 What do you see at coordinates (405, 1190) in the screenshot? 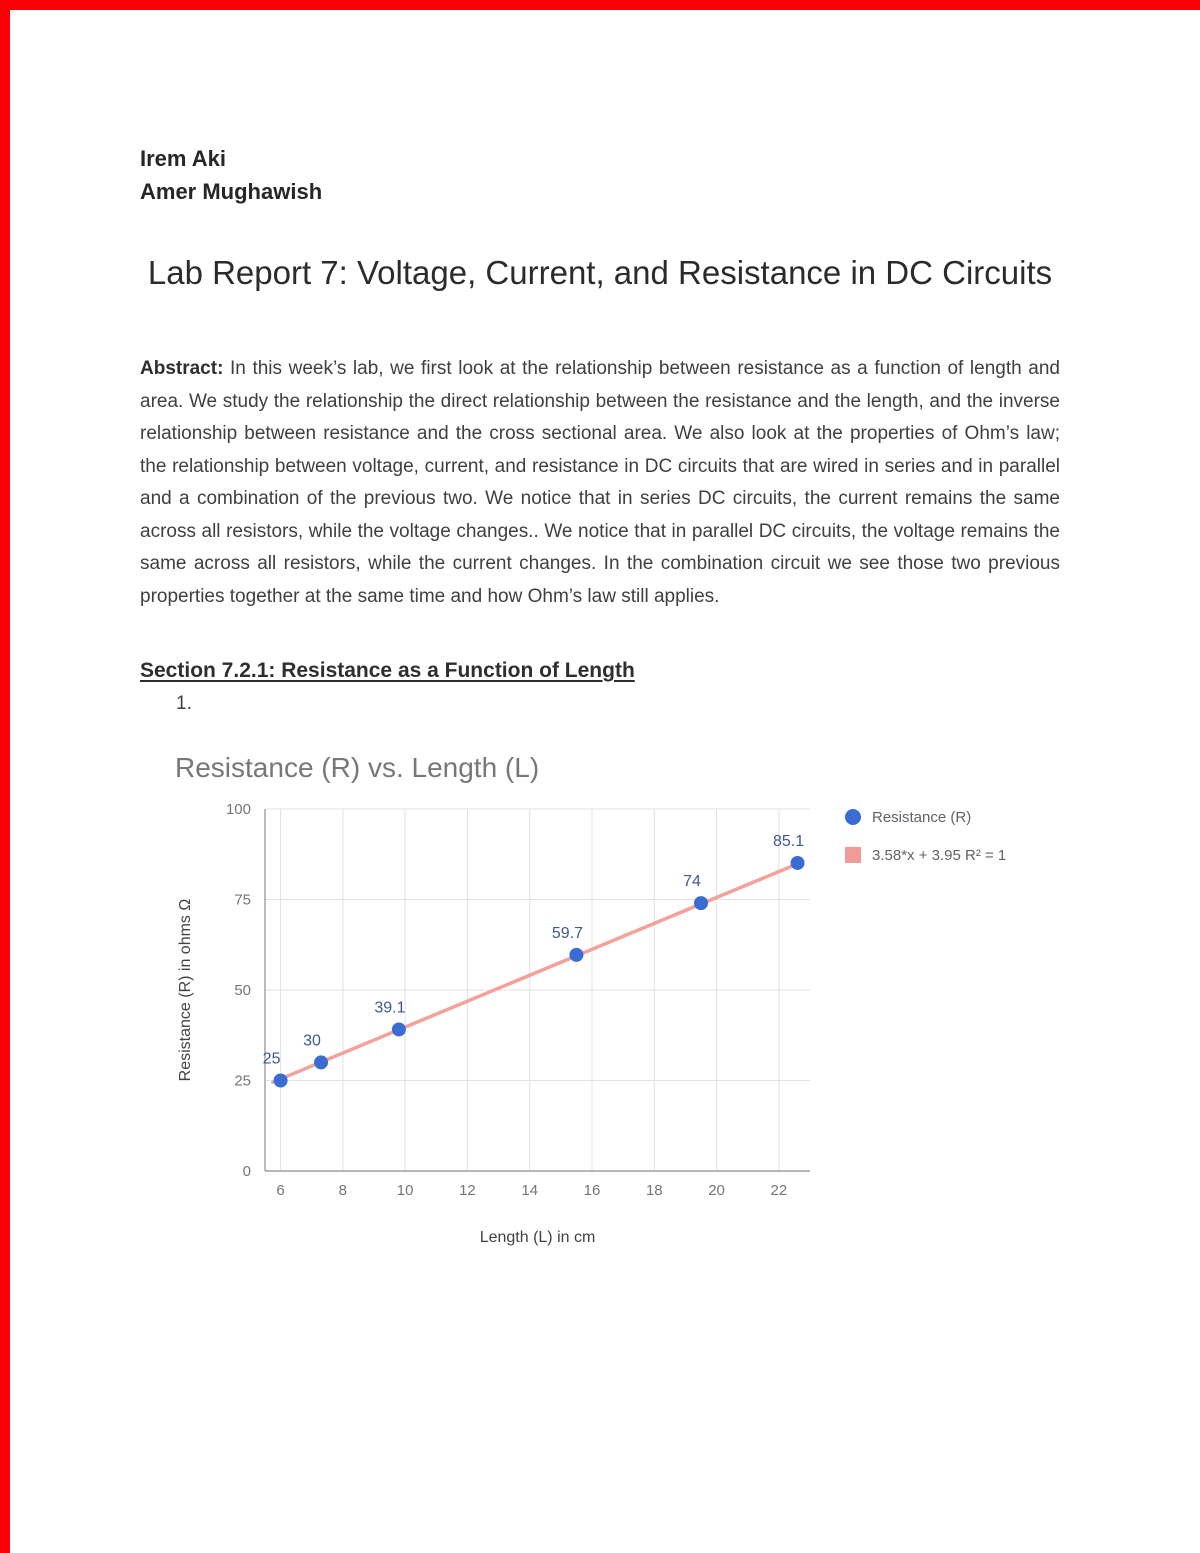
I see `x-tick-label: 10` at bounding box center [405, 1190].